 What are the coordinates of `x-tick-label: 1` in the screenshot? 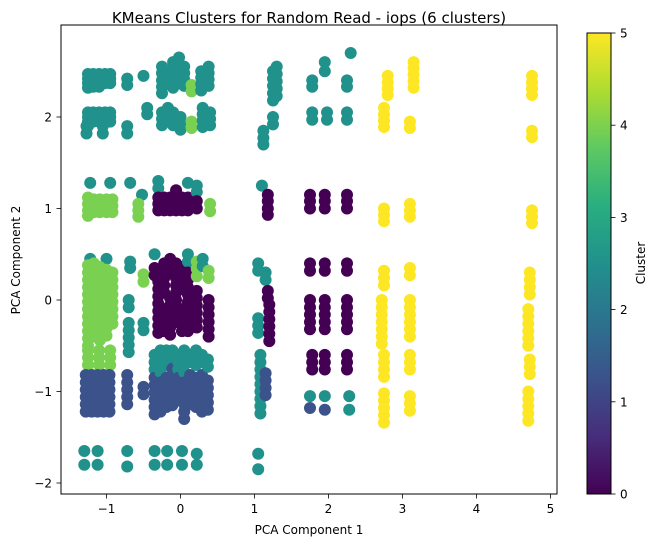 It's located at (255, 509).